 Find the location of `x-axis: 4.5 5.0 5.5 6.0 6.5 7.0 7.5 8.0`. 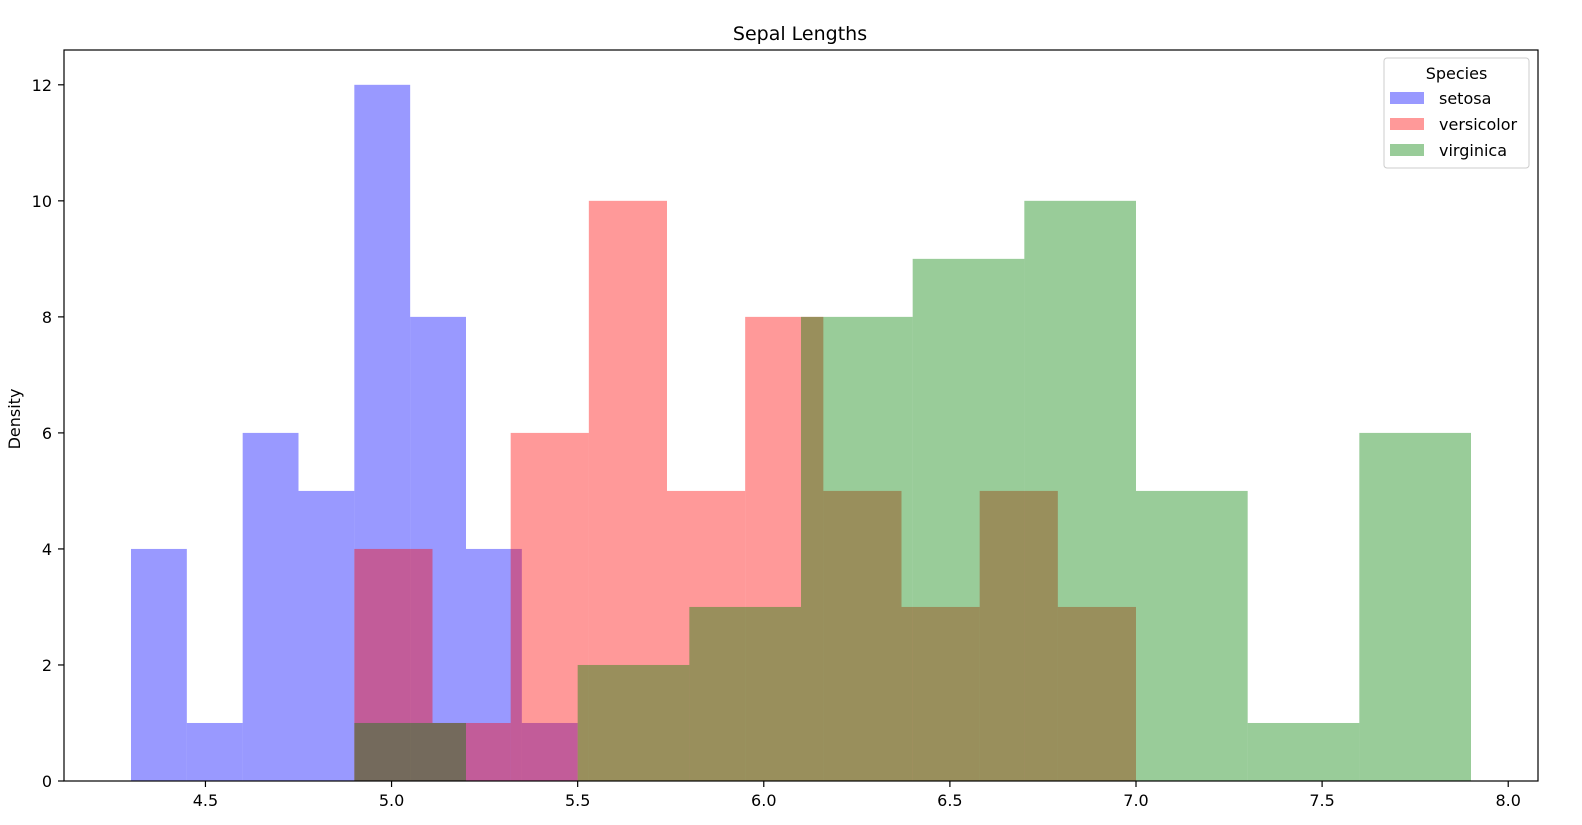

x-axis: 4.5 5.0 5.5 6.0 6.5 7.0 7.5 8.0 is located at coordinates (857, 795).